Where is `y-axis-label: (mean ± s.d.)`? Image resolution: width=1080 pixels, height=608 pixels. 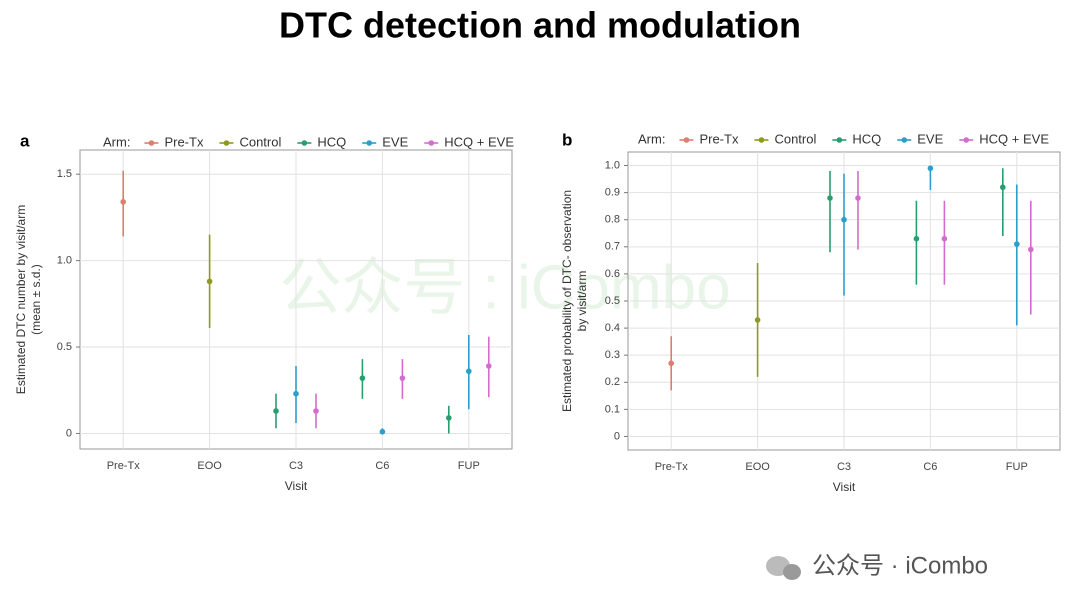
y-axis-label: (mean ± s.d.) is located at coordinates (36, 299).